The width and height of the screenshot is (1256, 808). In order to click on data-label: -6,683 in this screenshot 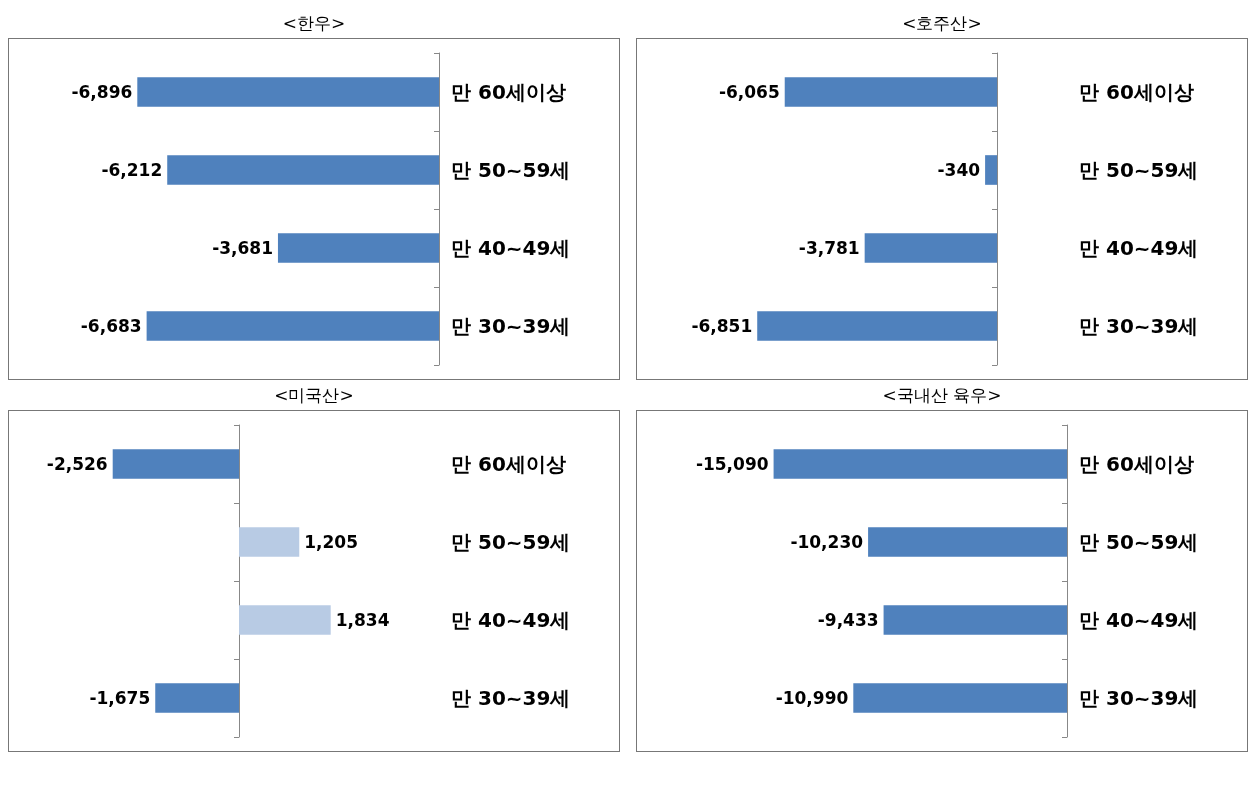, I will do `click(111, 326)`.